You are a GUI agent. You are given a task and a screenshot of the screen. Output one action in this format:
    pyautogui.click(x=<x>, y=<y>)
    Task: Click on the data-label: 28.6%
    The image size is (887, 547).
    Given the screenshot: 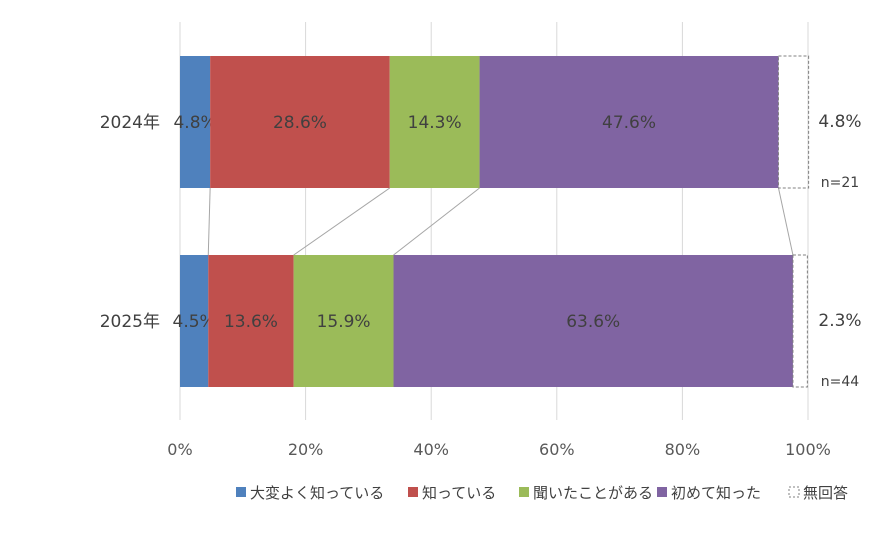 What is the action you would take?
    pyautogui.click(x=300, y=123)
    